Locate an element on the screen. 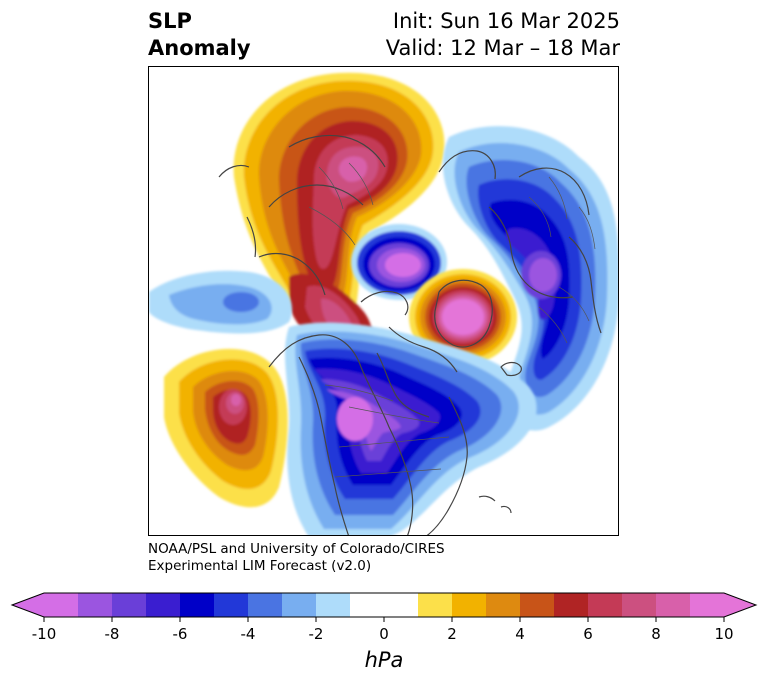  negative-anomaly-north-pacific-tongue is located at coordinates (221, 302).